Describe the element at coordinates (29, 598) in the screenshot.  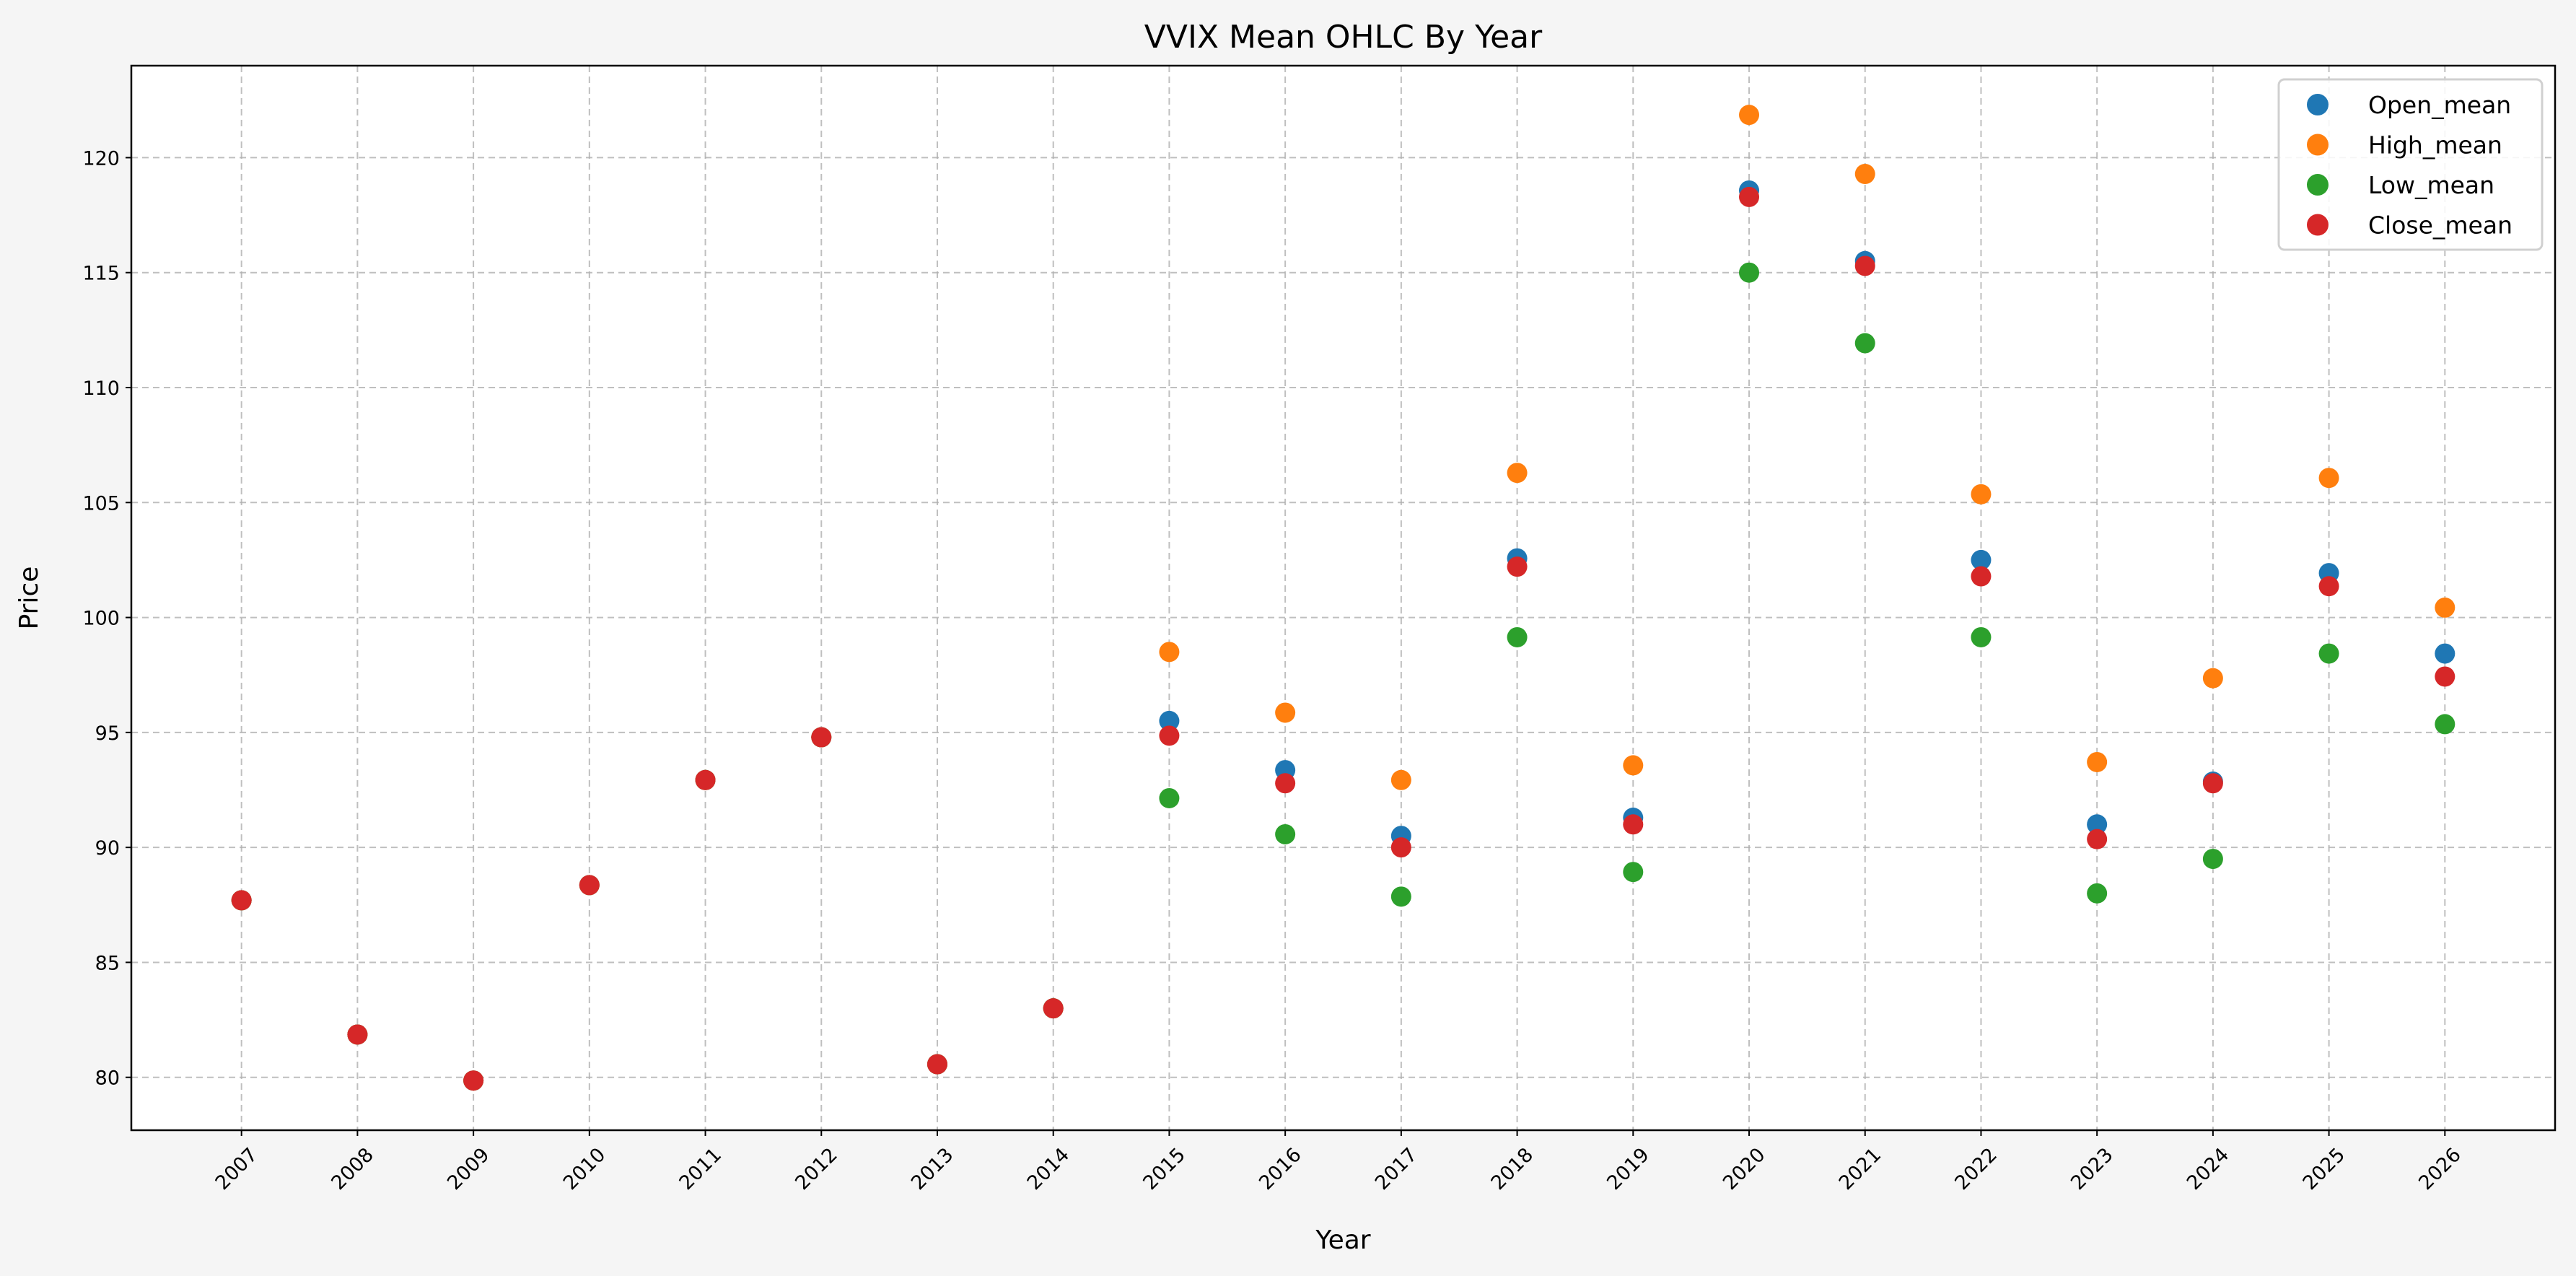
I see `y-axis-label: Price` at that location.